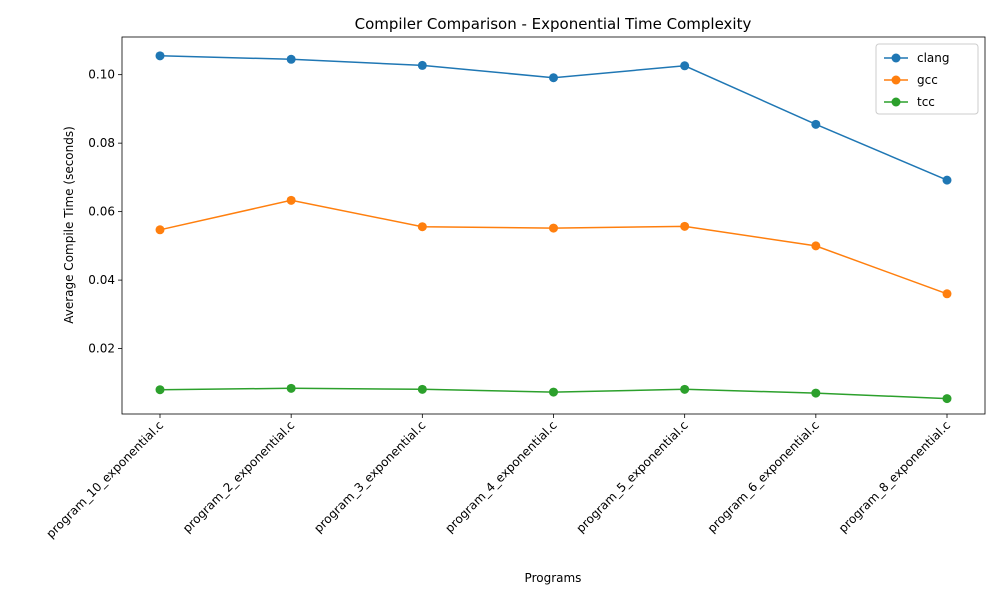 The image size is (1000, 600). I want to click on x-tick-label: program_10_exponential.c, so click(104, 479).